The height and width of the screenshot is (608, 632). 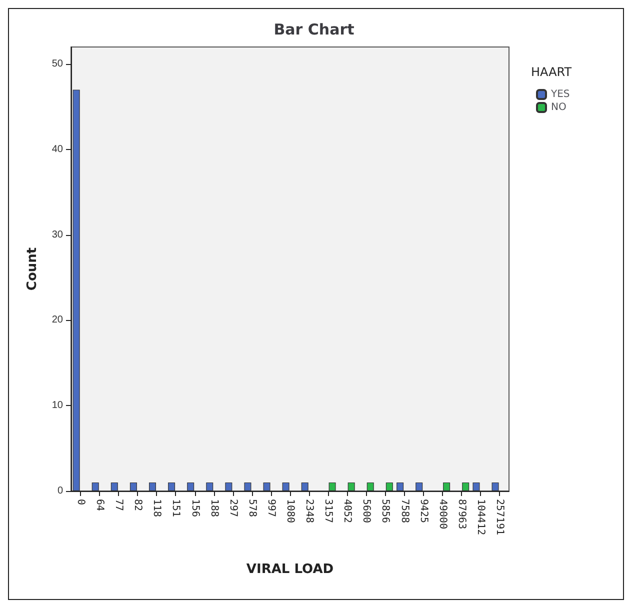 I want to click on x-tick-label: 118, so click(x=156, y=508).